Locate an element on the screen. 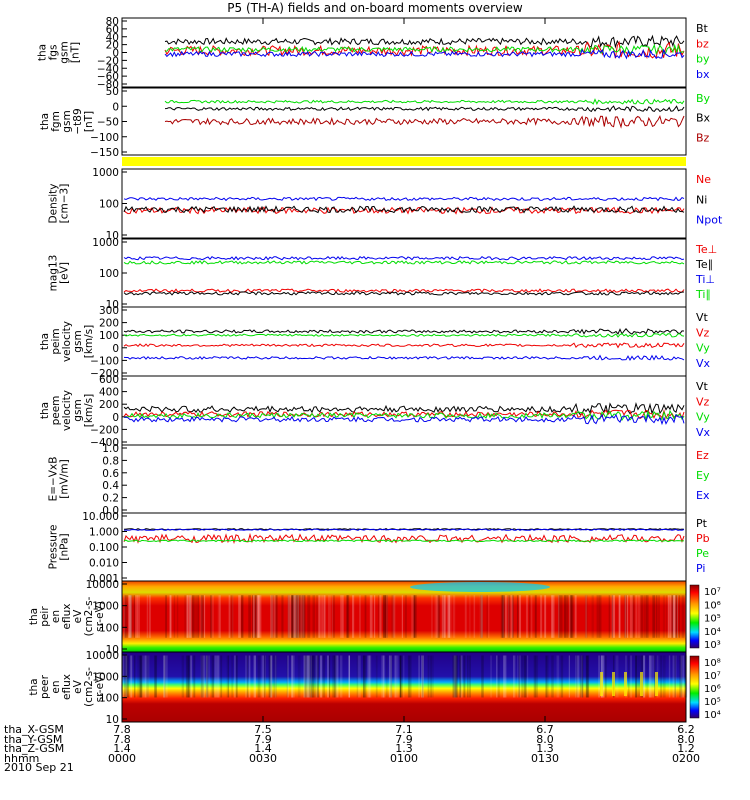 This screenshot has height=800, width=750. legend-2: Npot is located at coordinates (709, 220).